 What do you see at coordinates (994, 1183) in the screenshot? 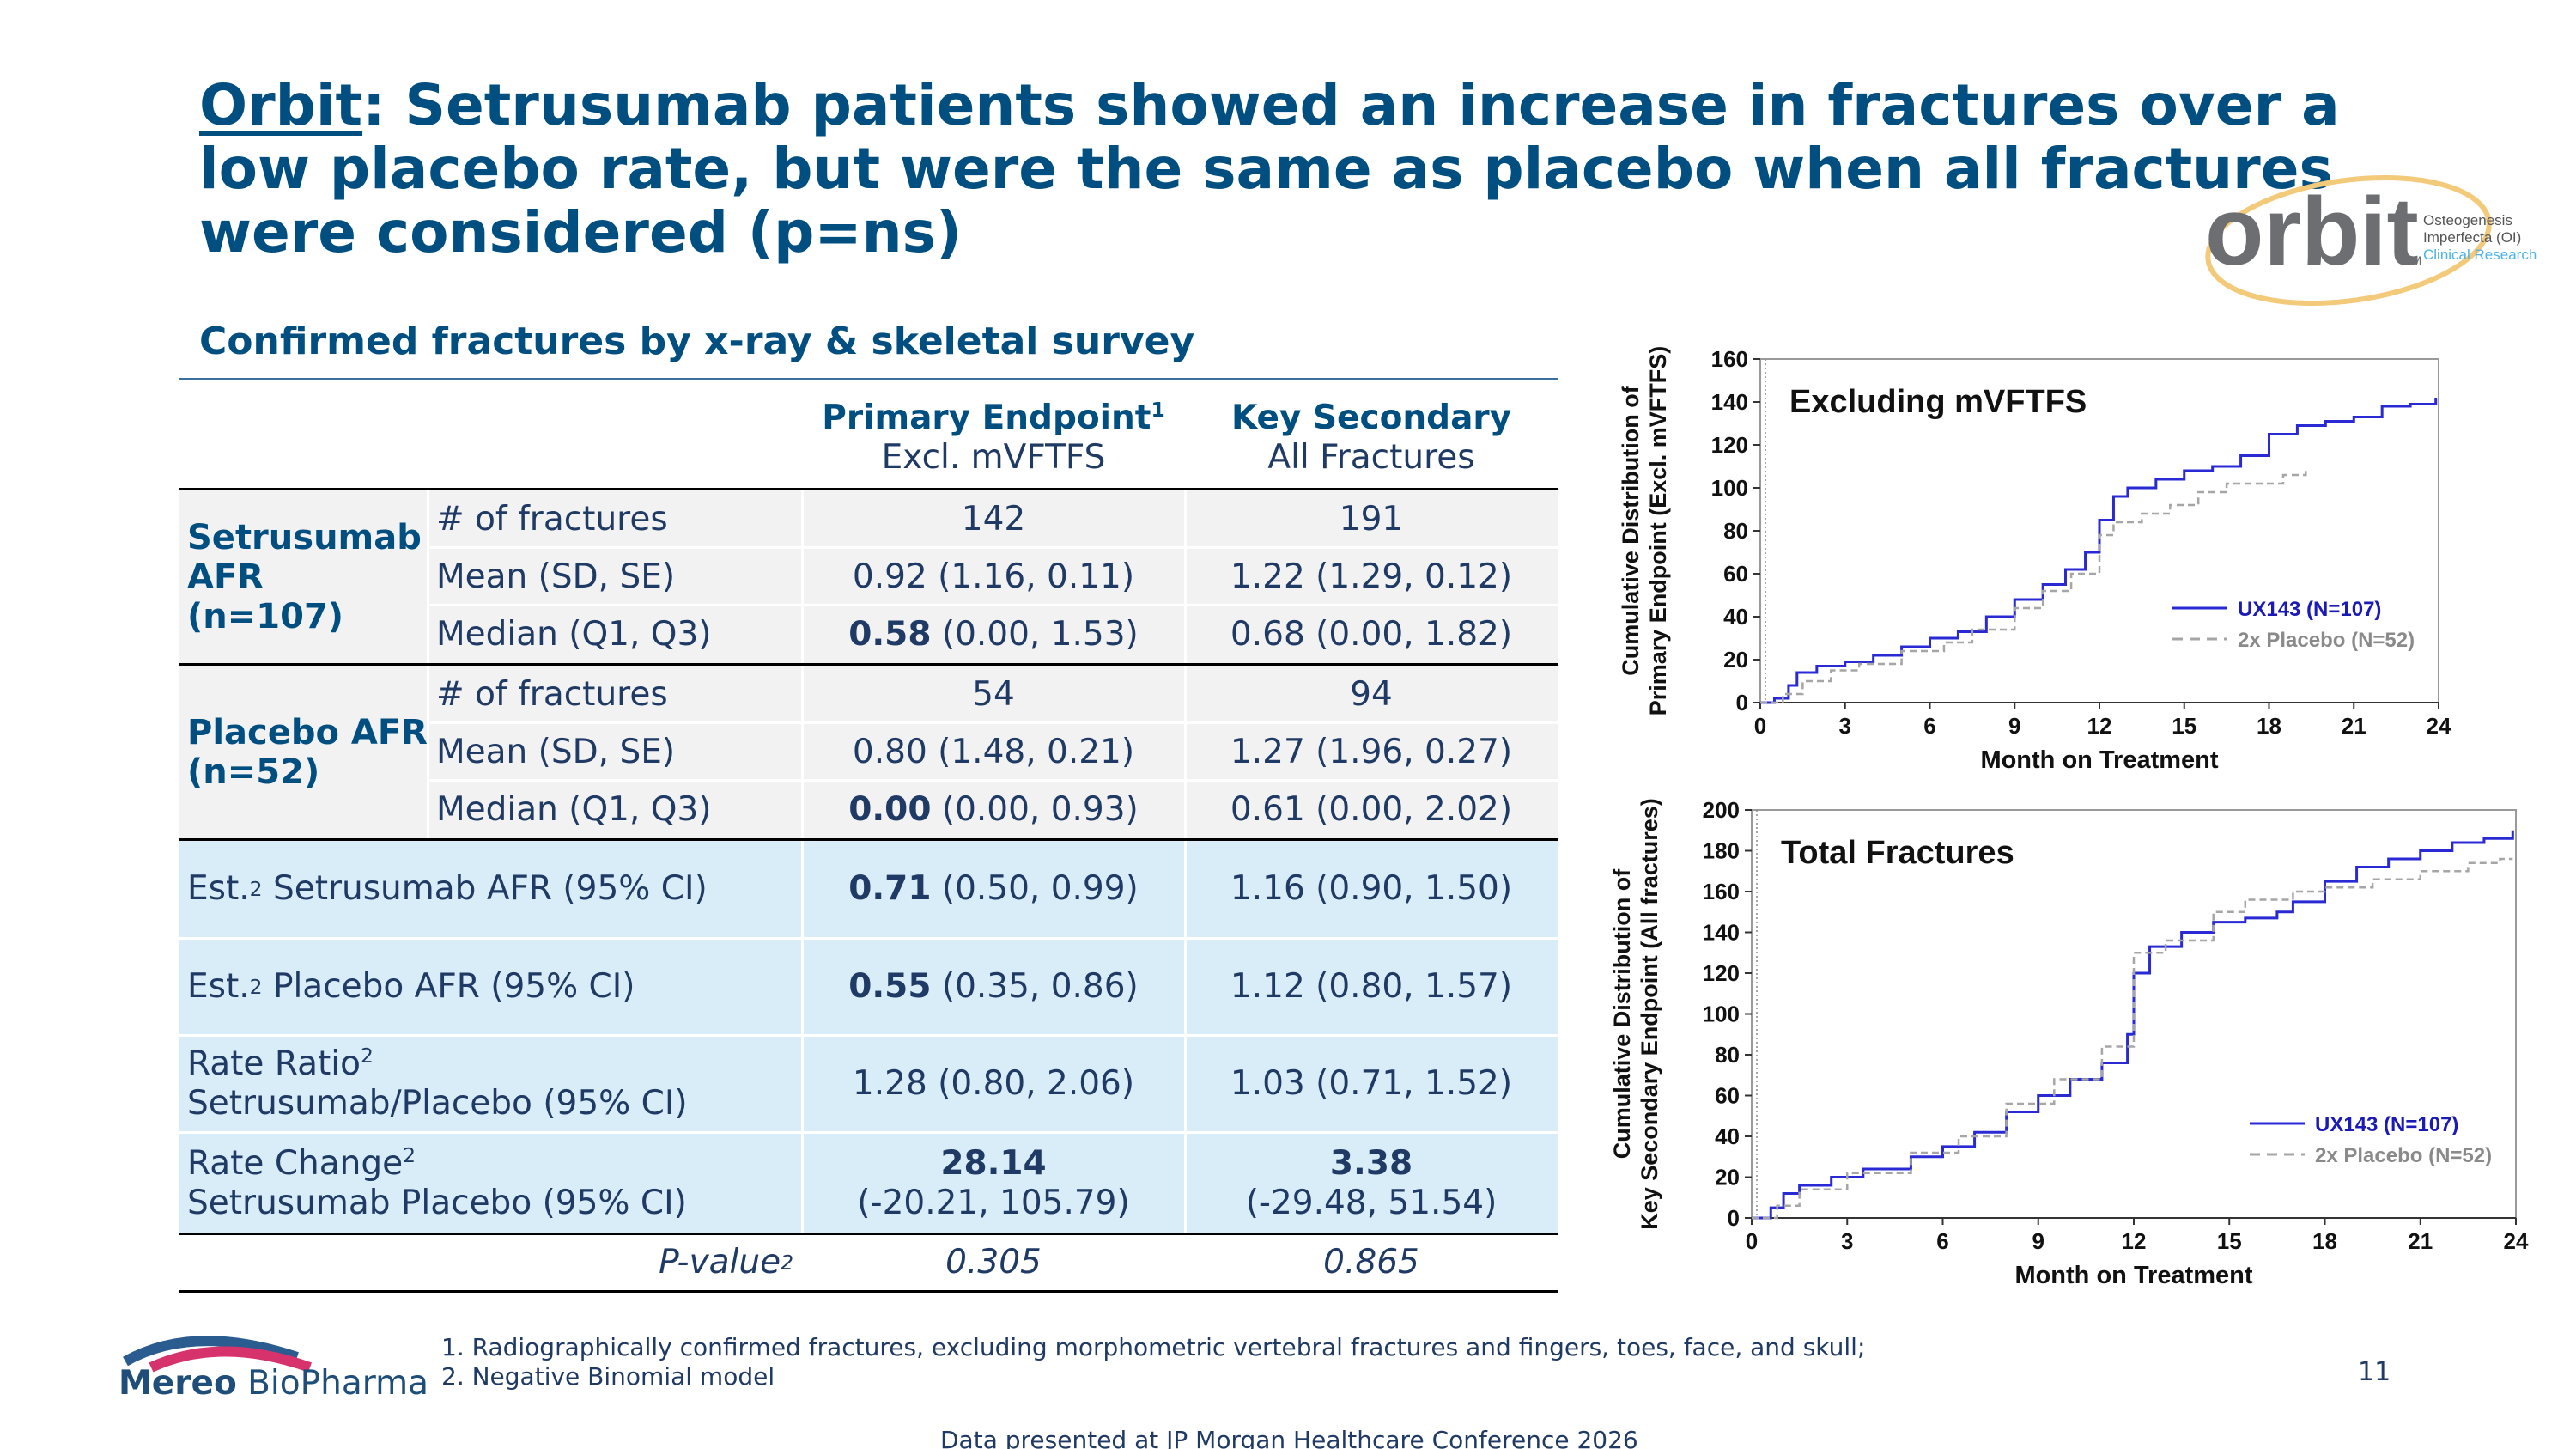
I see `cell-primary: 28.14 (-20.21, 105.79)` at bounding box center [994, 1183].